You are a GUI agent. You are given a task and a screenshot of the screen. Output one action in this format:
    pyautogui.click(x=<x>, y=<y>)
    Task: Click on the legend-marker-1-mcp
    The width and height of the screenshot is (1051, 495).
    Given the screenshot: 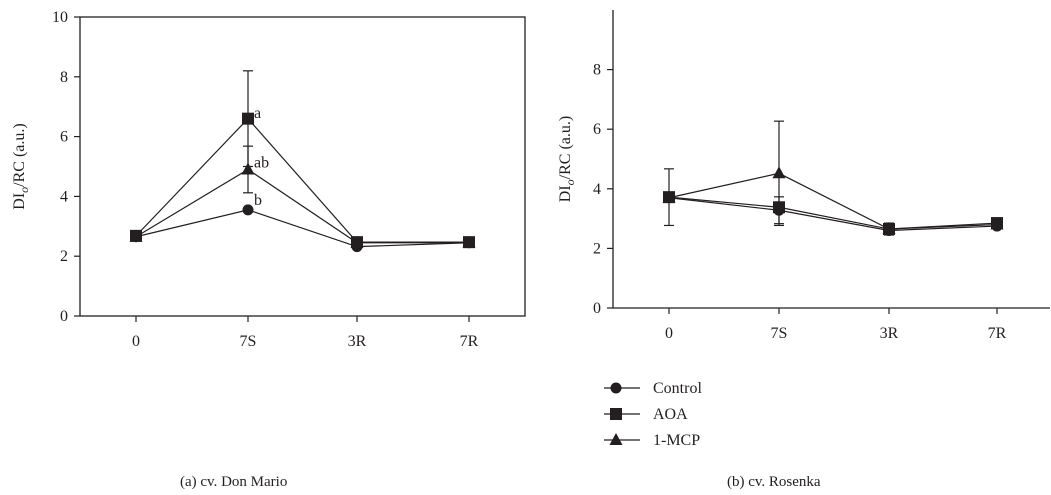 What is the action you would take?
    pyautogui.click(x=616, y=439)
    